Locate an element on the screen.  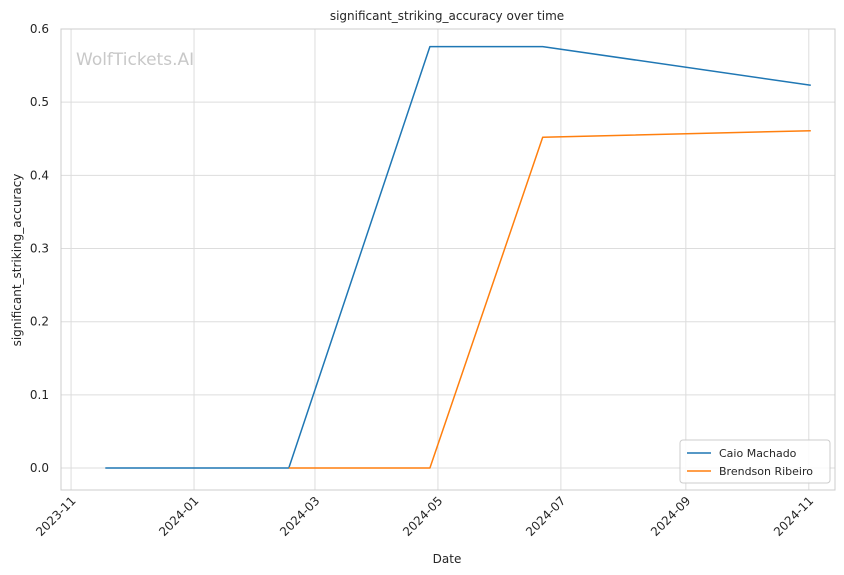
x-tick-label: 2024-09 is located at coordinates (670, 516).